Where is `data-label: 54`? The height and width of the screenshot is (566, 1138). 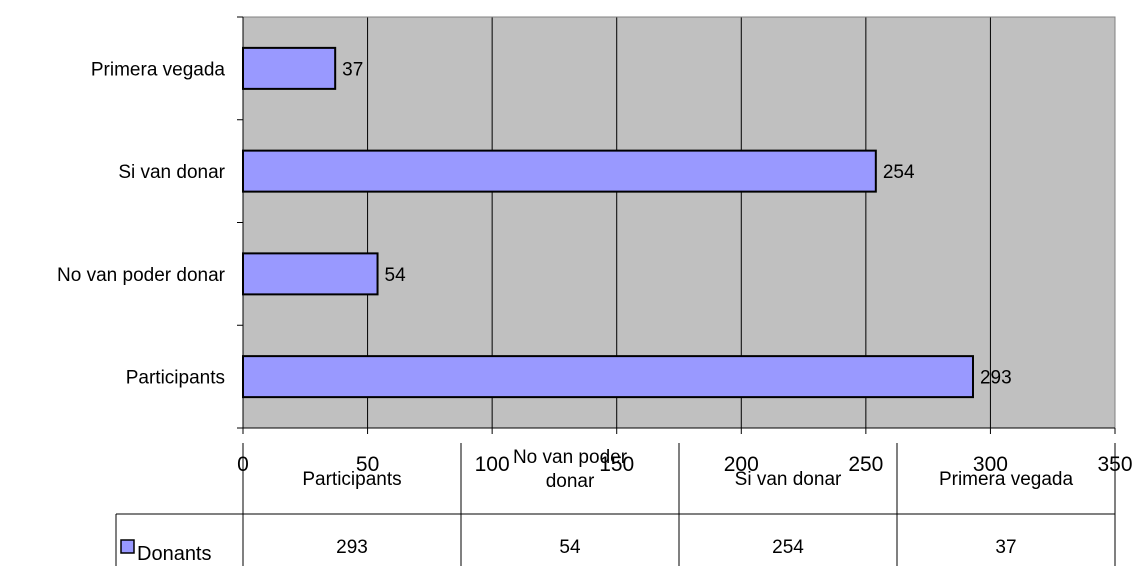
data-label: 54 is located at coordinates (396, 275).